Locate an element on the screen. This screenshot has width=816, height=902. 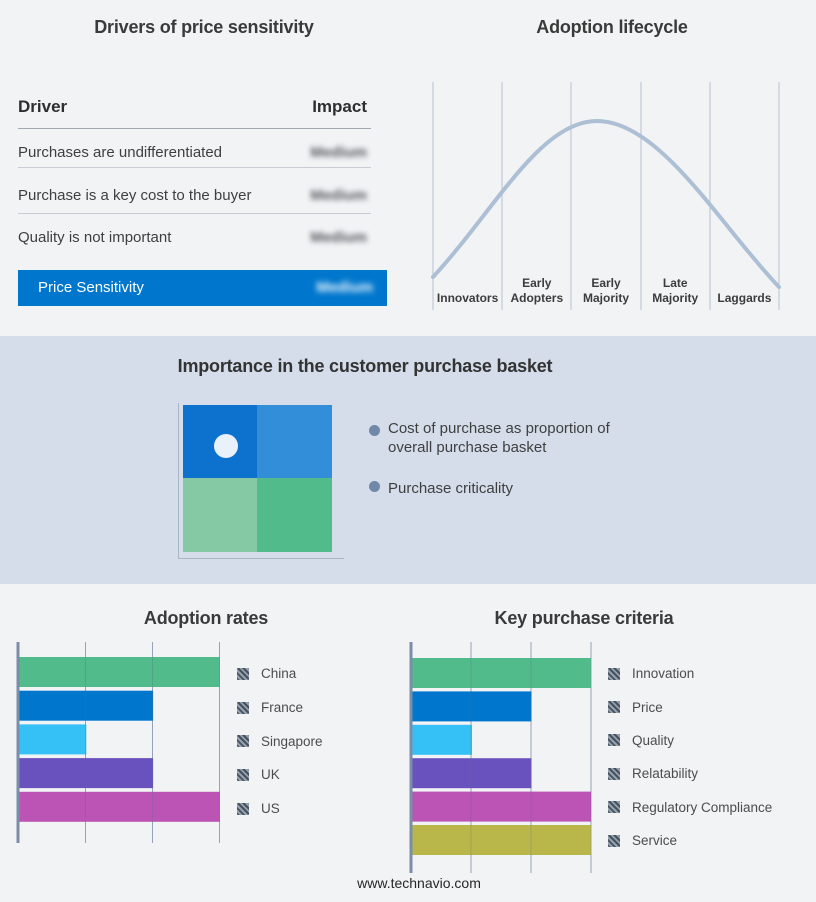
legend-label: Relatability is located at coordinates (665, 774).